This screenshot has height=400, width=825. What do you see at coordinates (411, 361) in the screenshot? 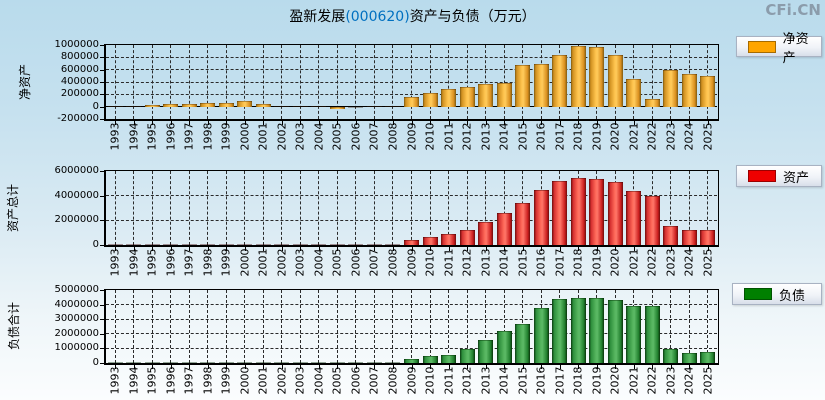
I see `bar-total-liabilities-2009` at bounding box center [411, 361].